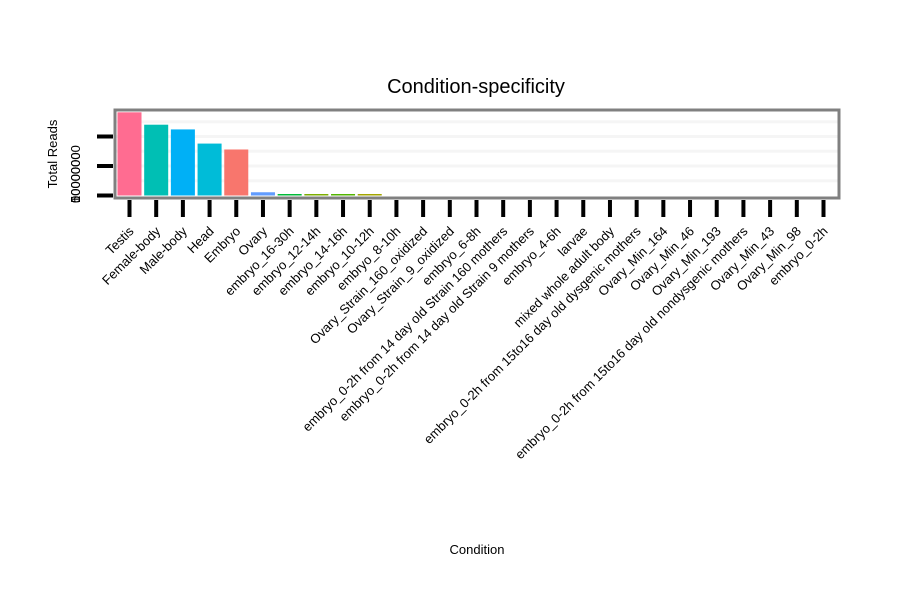 This screenshot has height=600, width=900. I want to click on y-tick-label: 0, so click(75, 199).